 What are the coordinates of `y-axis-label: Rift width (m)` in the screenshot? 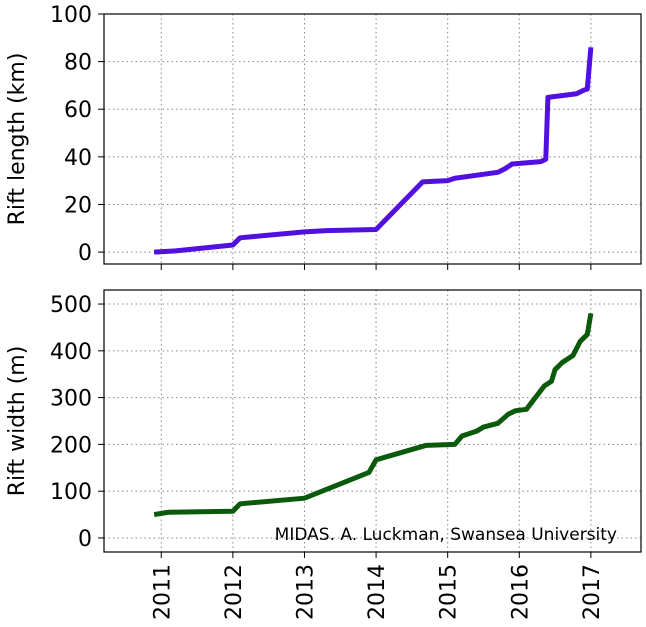 It's located at (17, 421).